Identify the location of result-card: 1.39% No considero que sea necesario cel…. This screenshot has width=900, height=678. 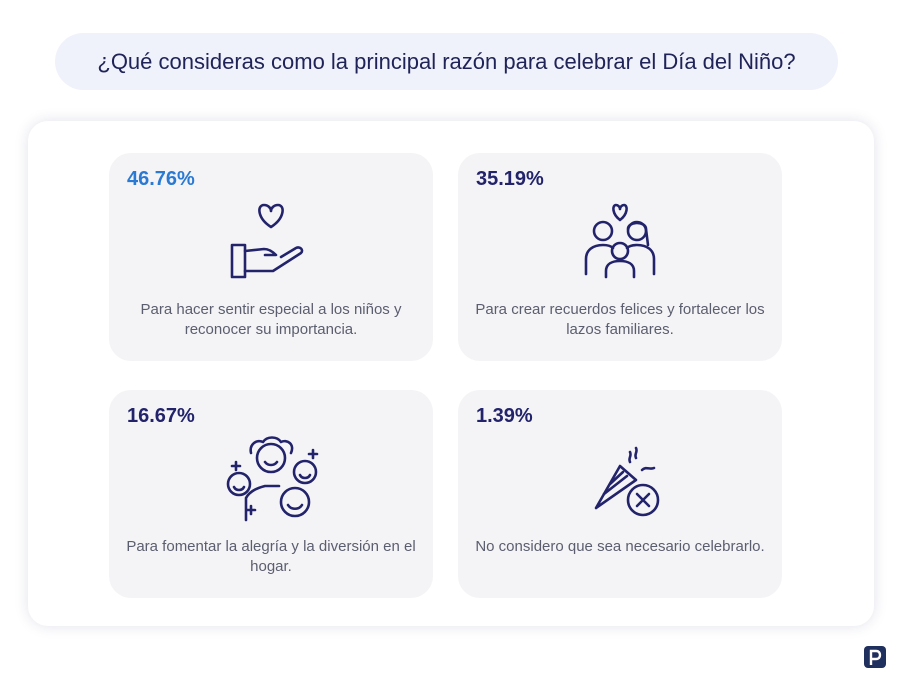
(620, 494).